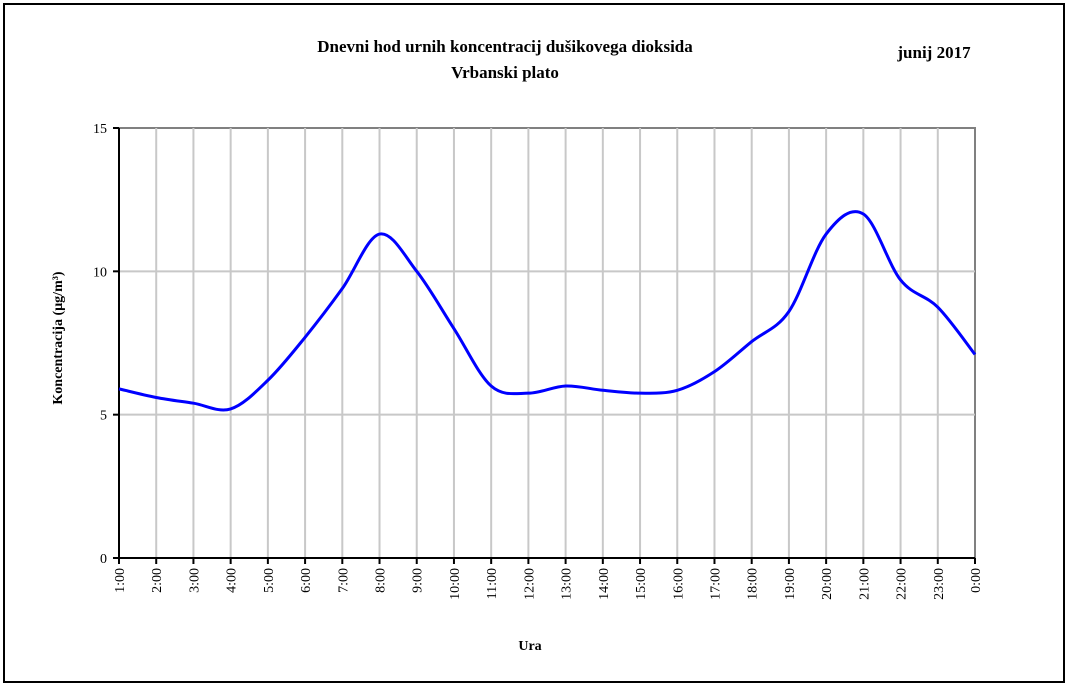  What do you see at coordinates (58, 338) in the screenshot?
I see `y-axis-title: Koncentracija (µg/m³)` at bounding box center [58, 338].